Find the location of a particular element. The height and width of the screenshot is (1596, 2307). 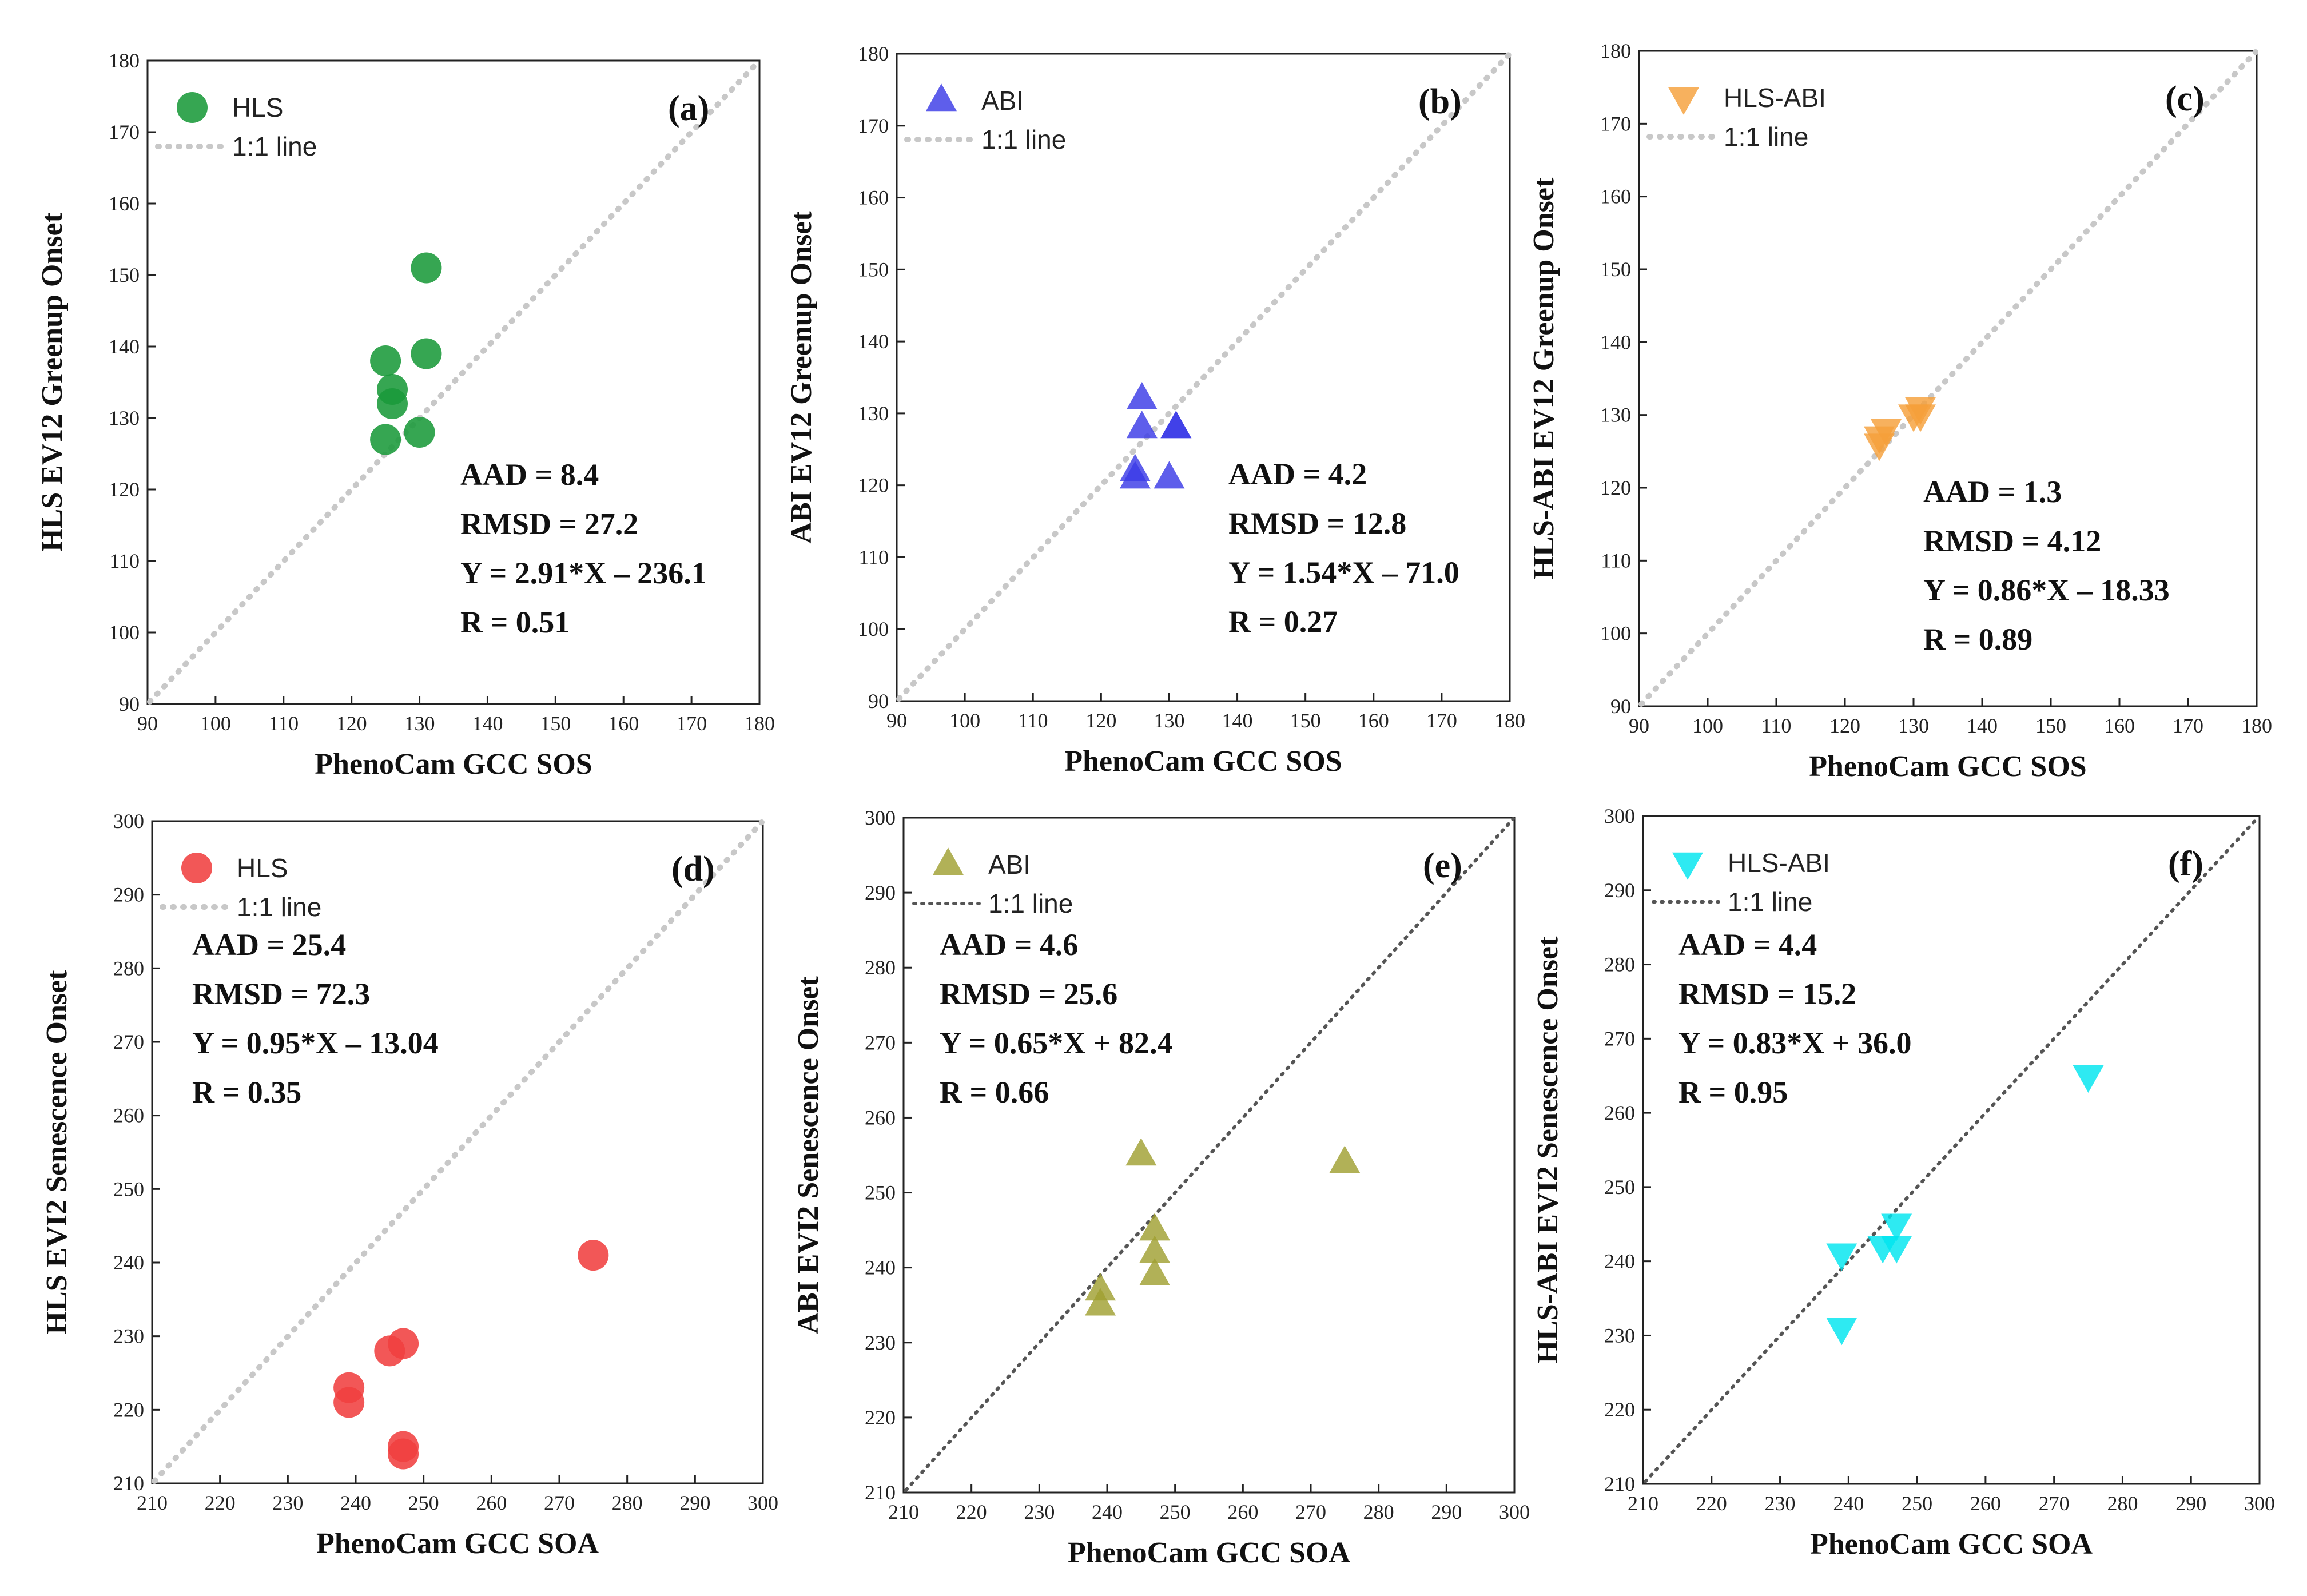

y-tick-label: 120 is located at coordinates (1615, 487).